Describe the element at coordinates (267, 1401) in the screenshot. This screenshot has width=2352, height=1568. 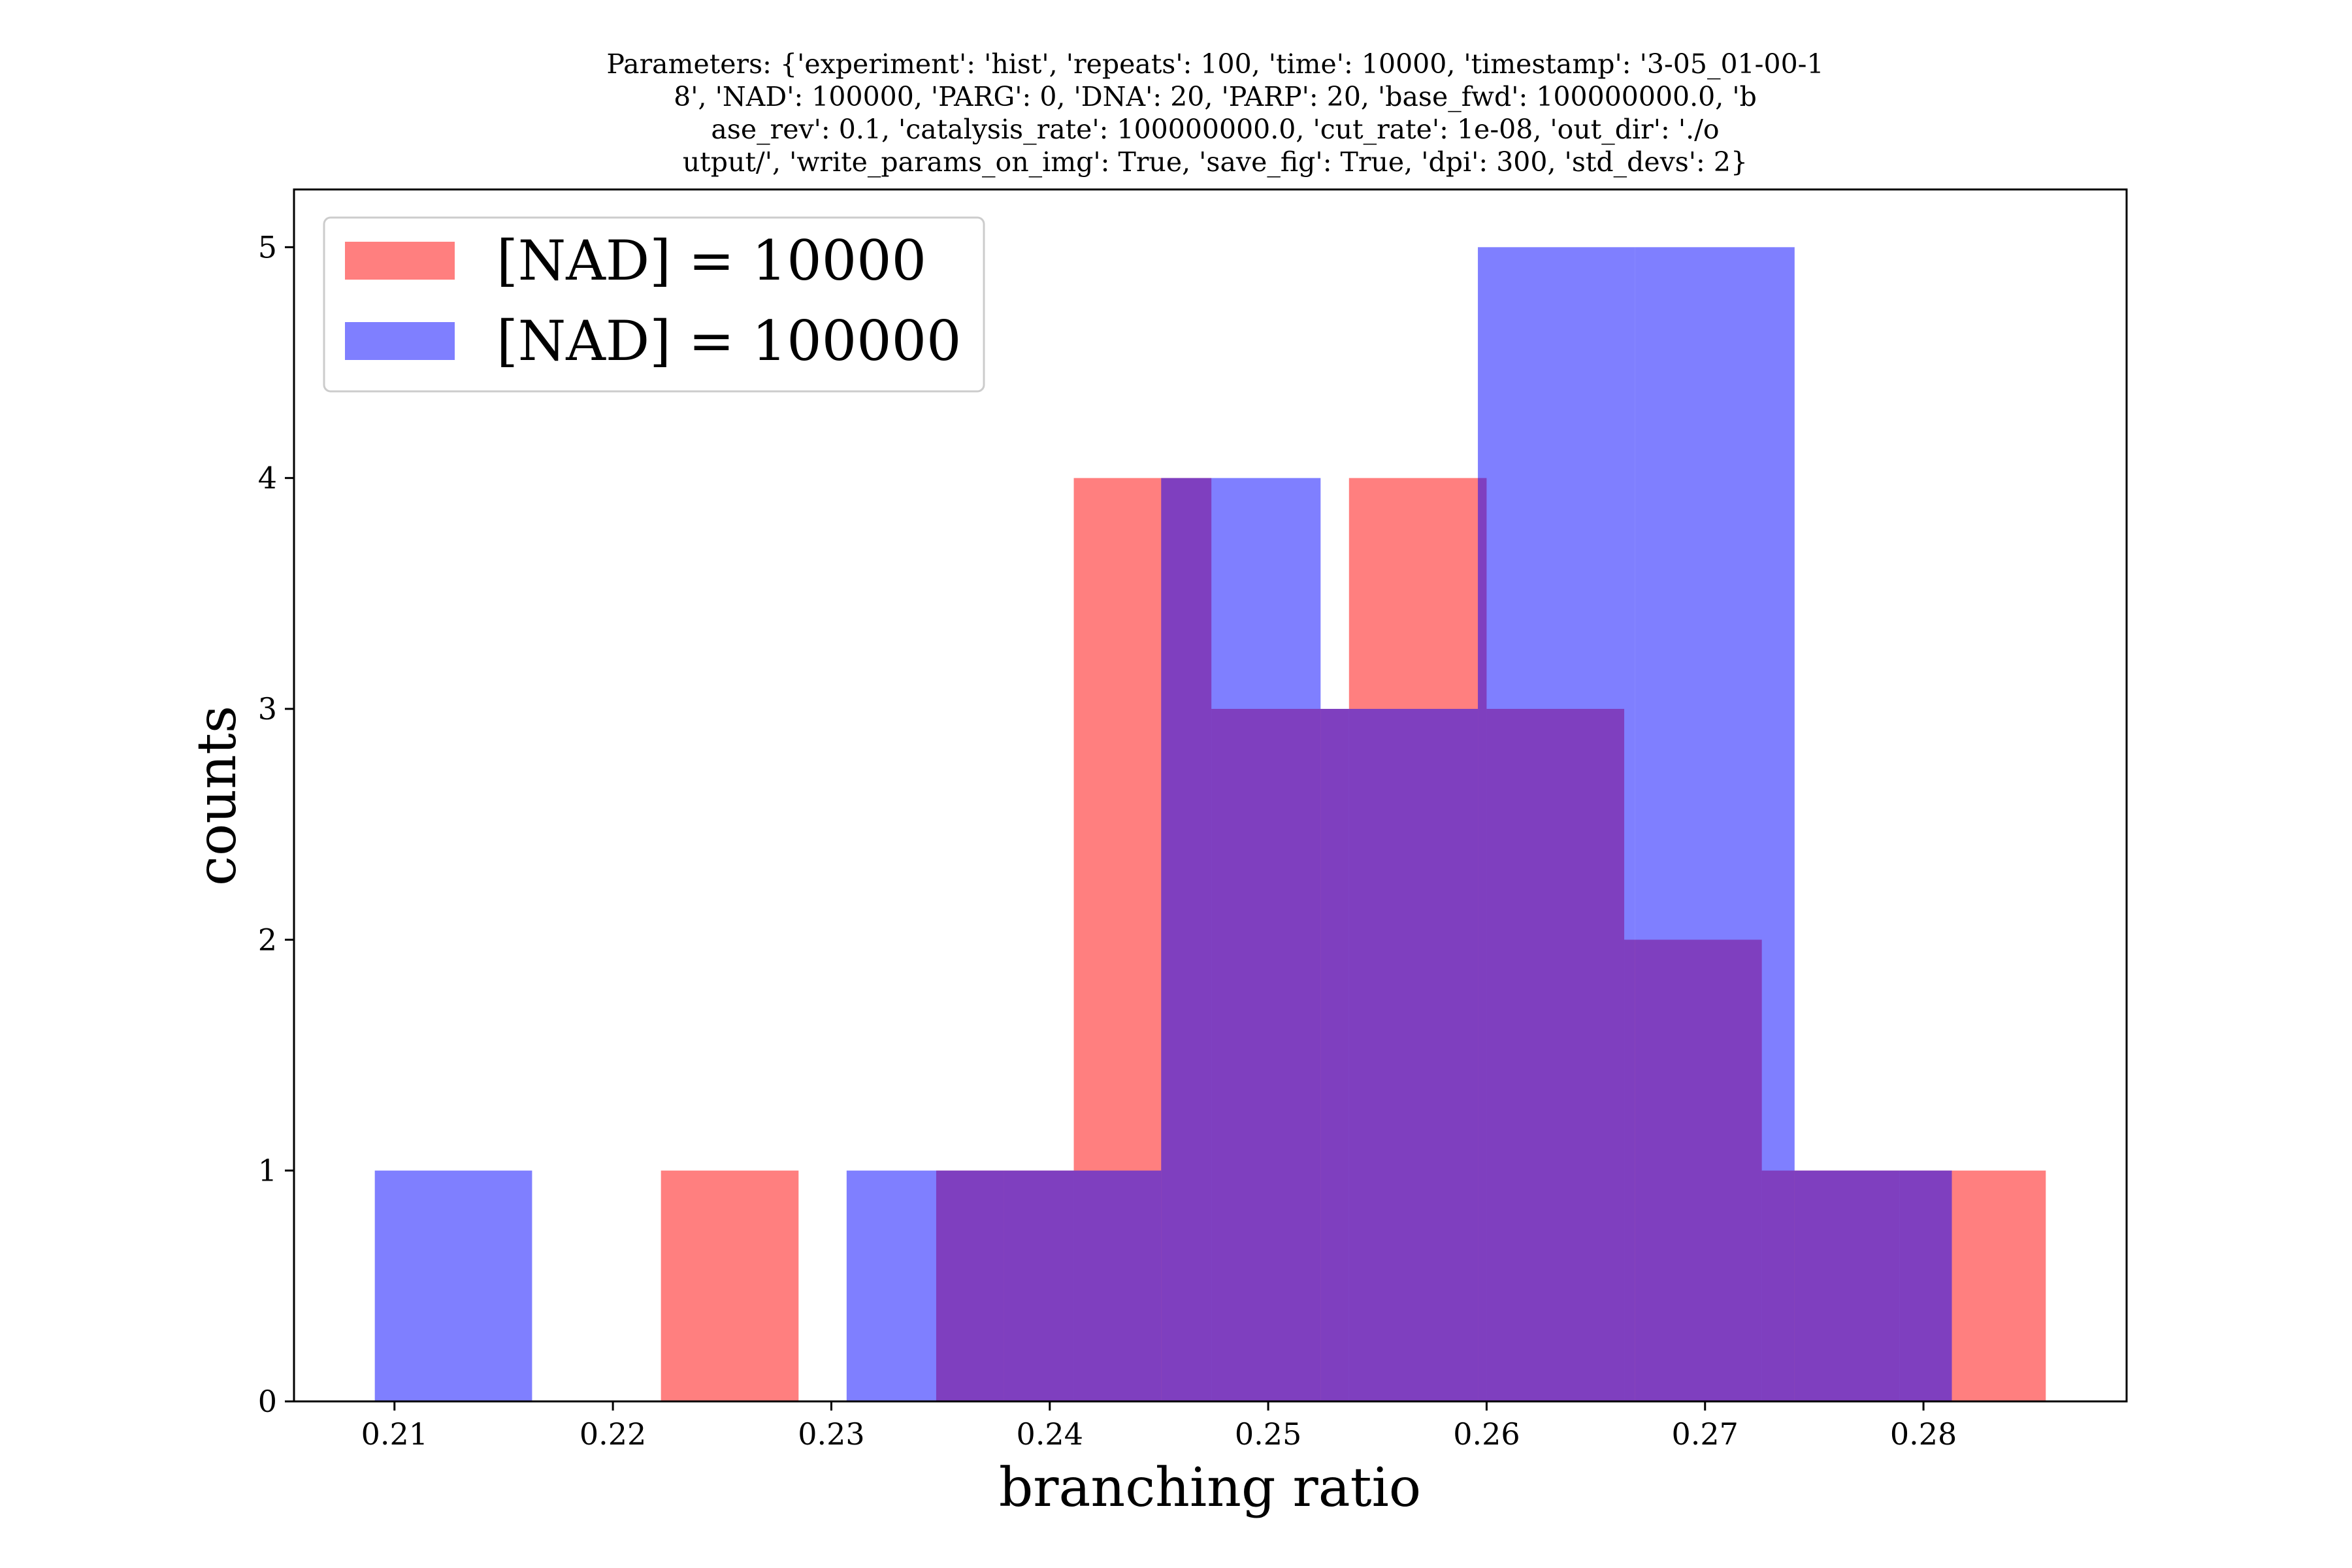
I see `y-tick-label: 0` at that location.